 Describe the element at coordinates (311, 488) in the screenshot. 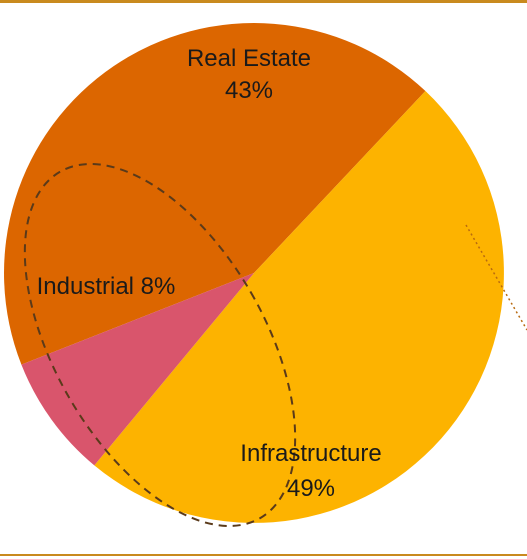

I see `label-infrastructure-percent: 49%` at that location.